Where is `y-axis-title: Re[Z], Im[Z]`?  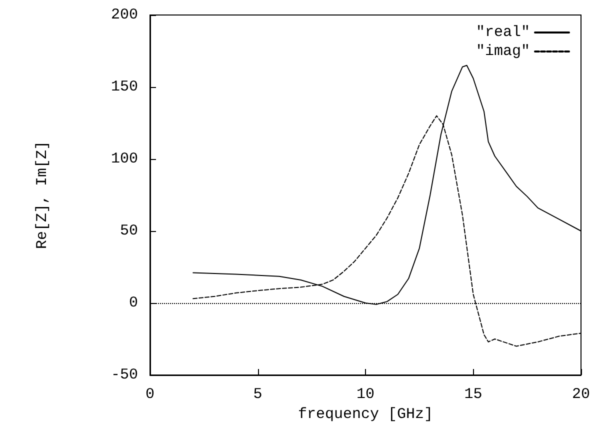
y-axis-title: Re[Z], Im[Z] is located at coordinates (42, 195).